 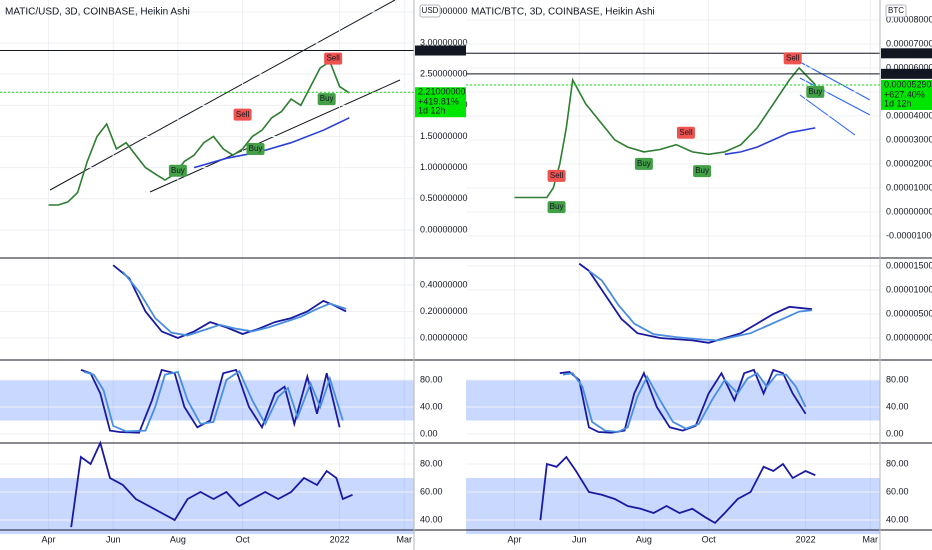 What do you see at coordinates (908, 84) in the screenshot?
I see `price-tag-label: 0.00005290` at bounding box center [908, 84].